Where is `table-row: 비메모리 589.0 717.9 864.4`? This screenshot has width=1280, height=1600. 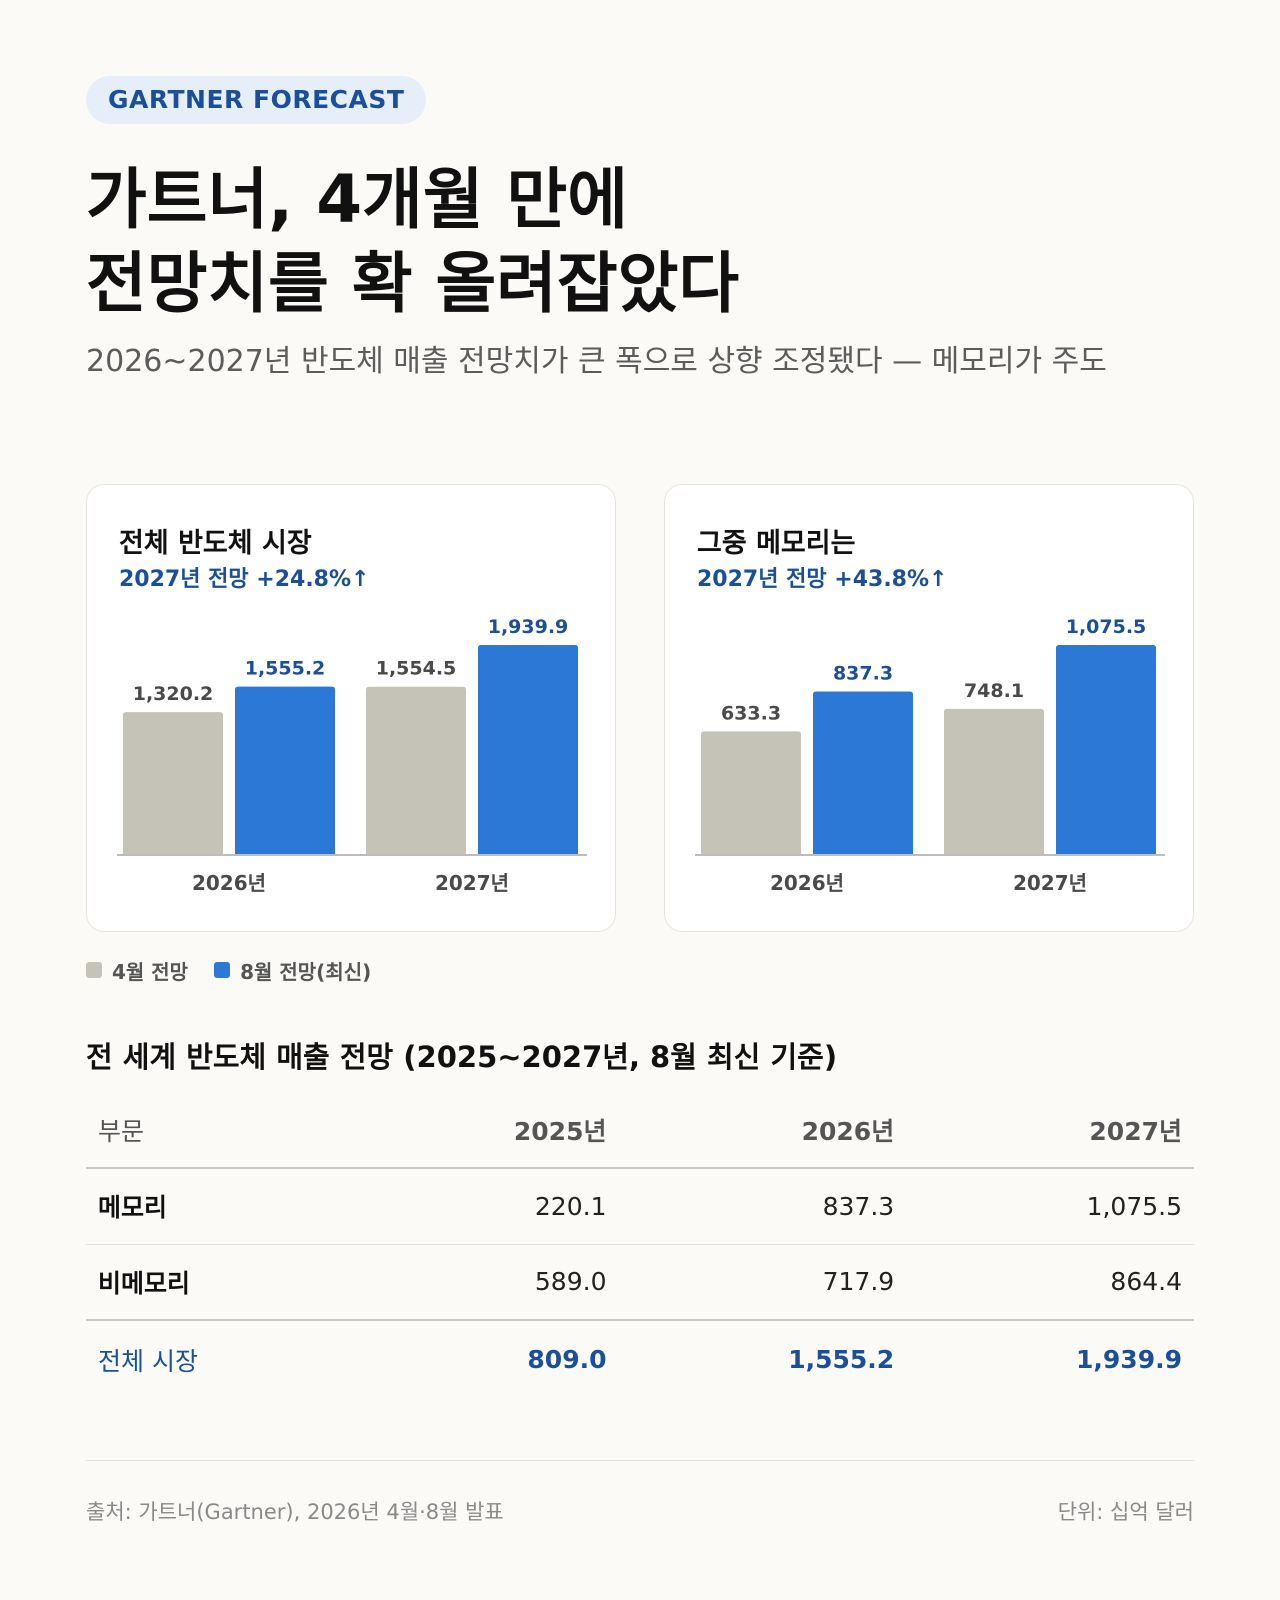 table-row: 비메모리 589.0 717.9 864.4 is located at coordinates (640, 1282).